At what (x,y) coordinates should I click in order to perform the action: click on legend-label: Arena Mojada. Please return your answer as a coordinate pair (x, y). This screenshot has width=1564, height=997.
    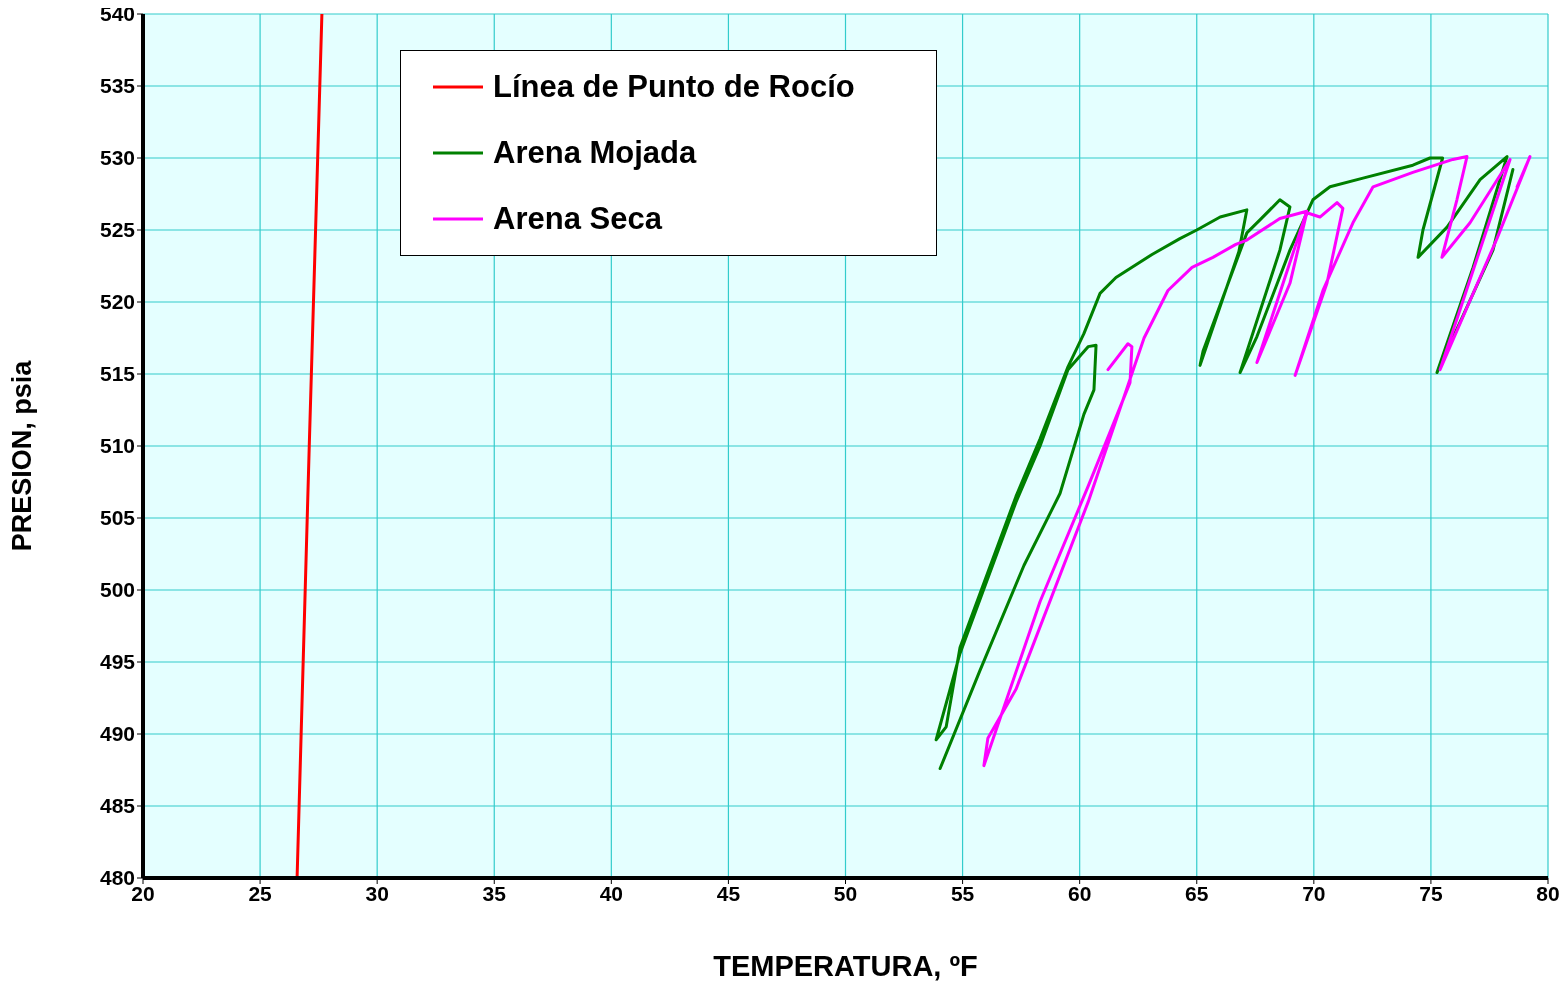
    Looking at the image, I should click on (595, 153).